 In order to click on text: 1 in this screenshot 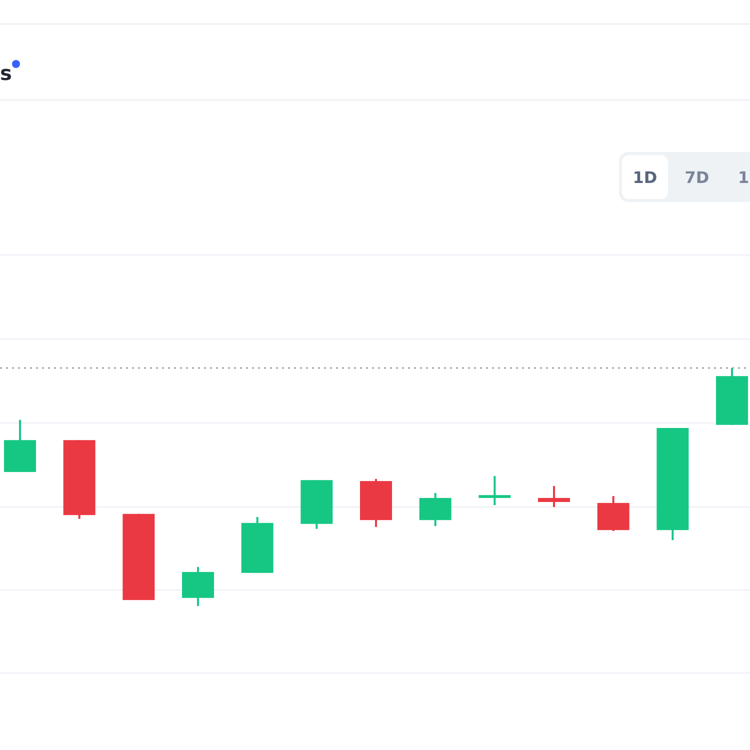, I will do `click(744, 177)`.